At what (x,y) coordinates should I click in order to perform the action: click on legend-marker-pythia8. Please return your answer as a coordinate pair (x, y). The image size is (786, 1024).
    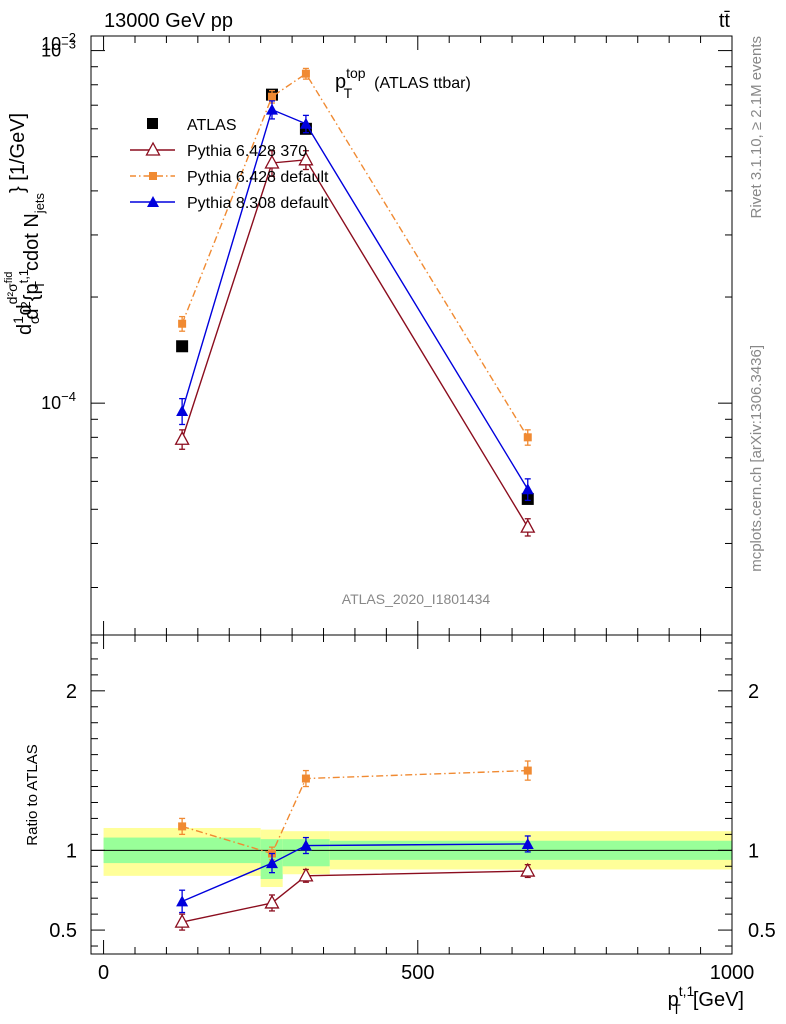
    Looking at the image, I should click on (153, 201).